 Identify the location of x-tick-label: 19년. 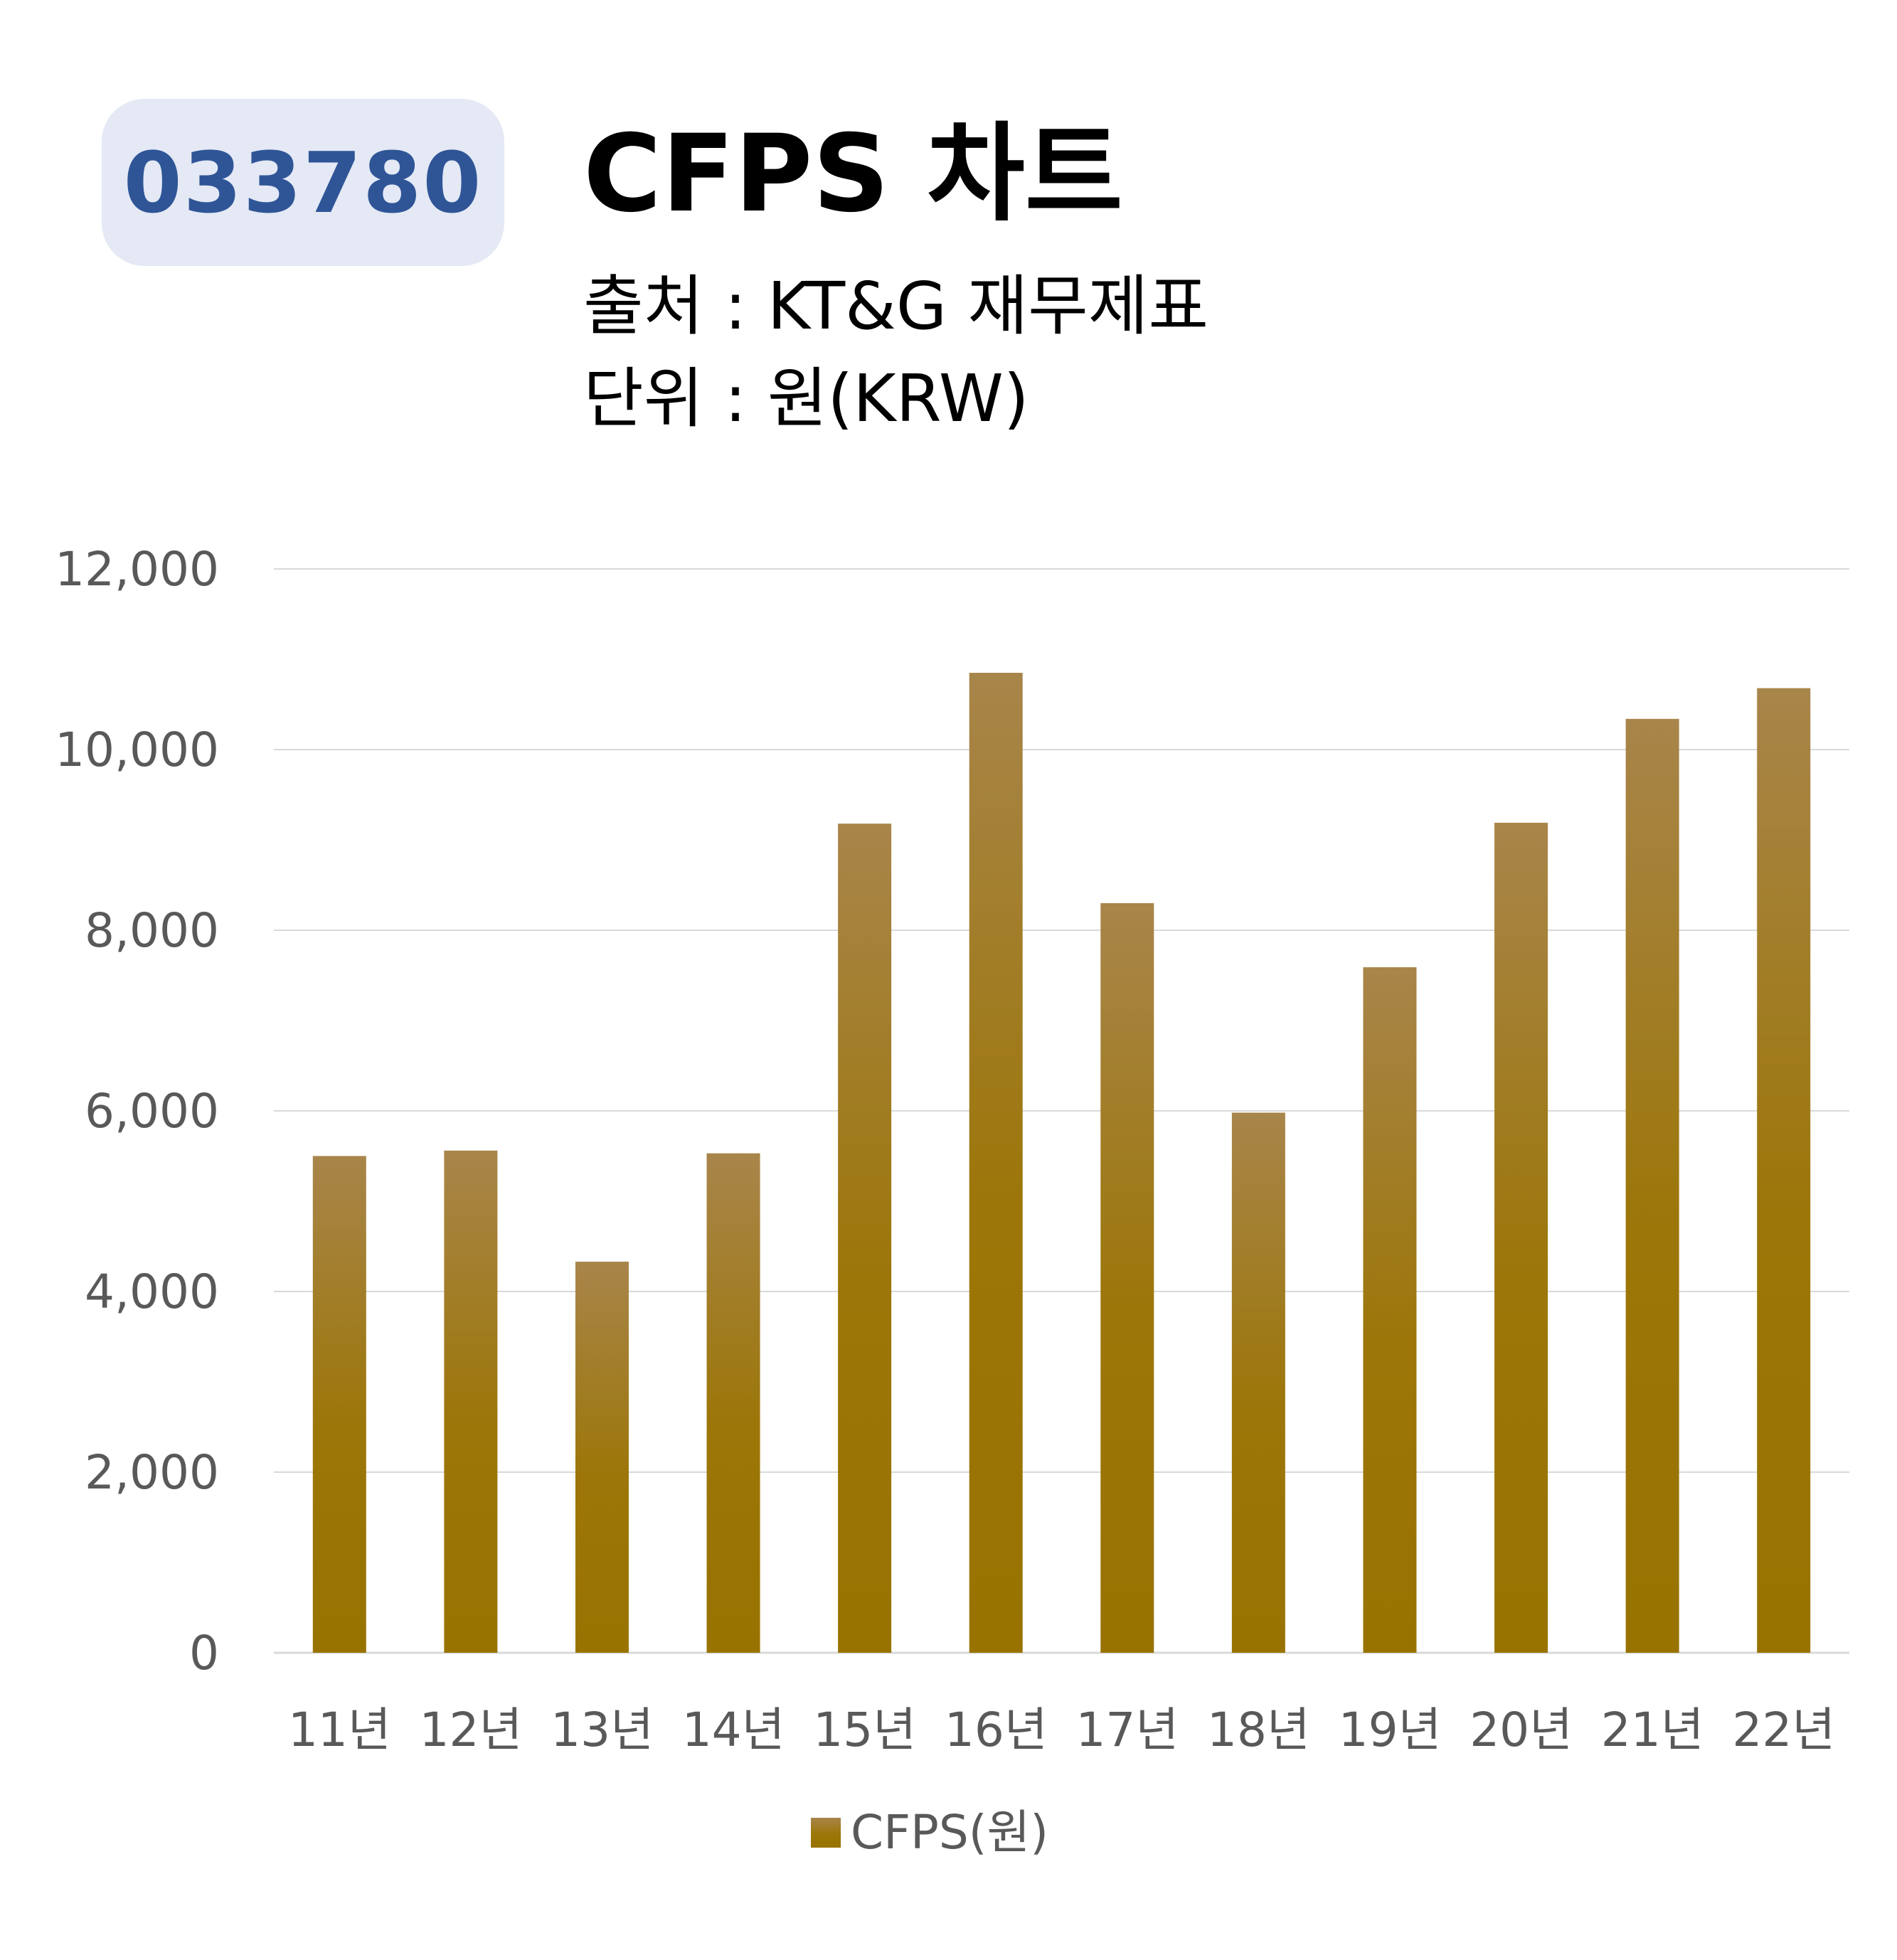
(1390, 1730).